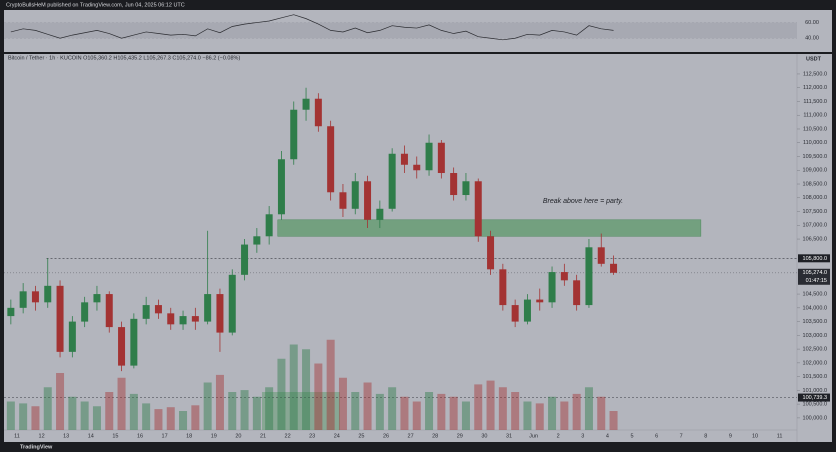 Image resolution: width=836 pixels, height=452 pixels. Describe the element at coordinates (288, 436) in the screenshot. I see `x-tick-label: 22` at that location.